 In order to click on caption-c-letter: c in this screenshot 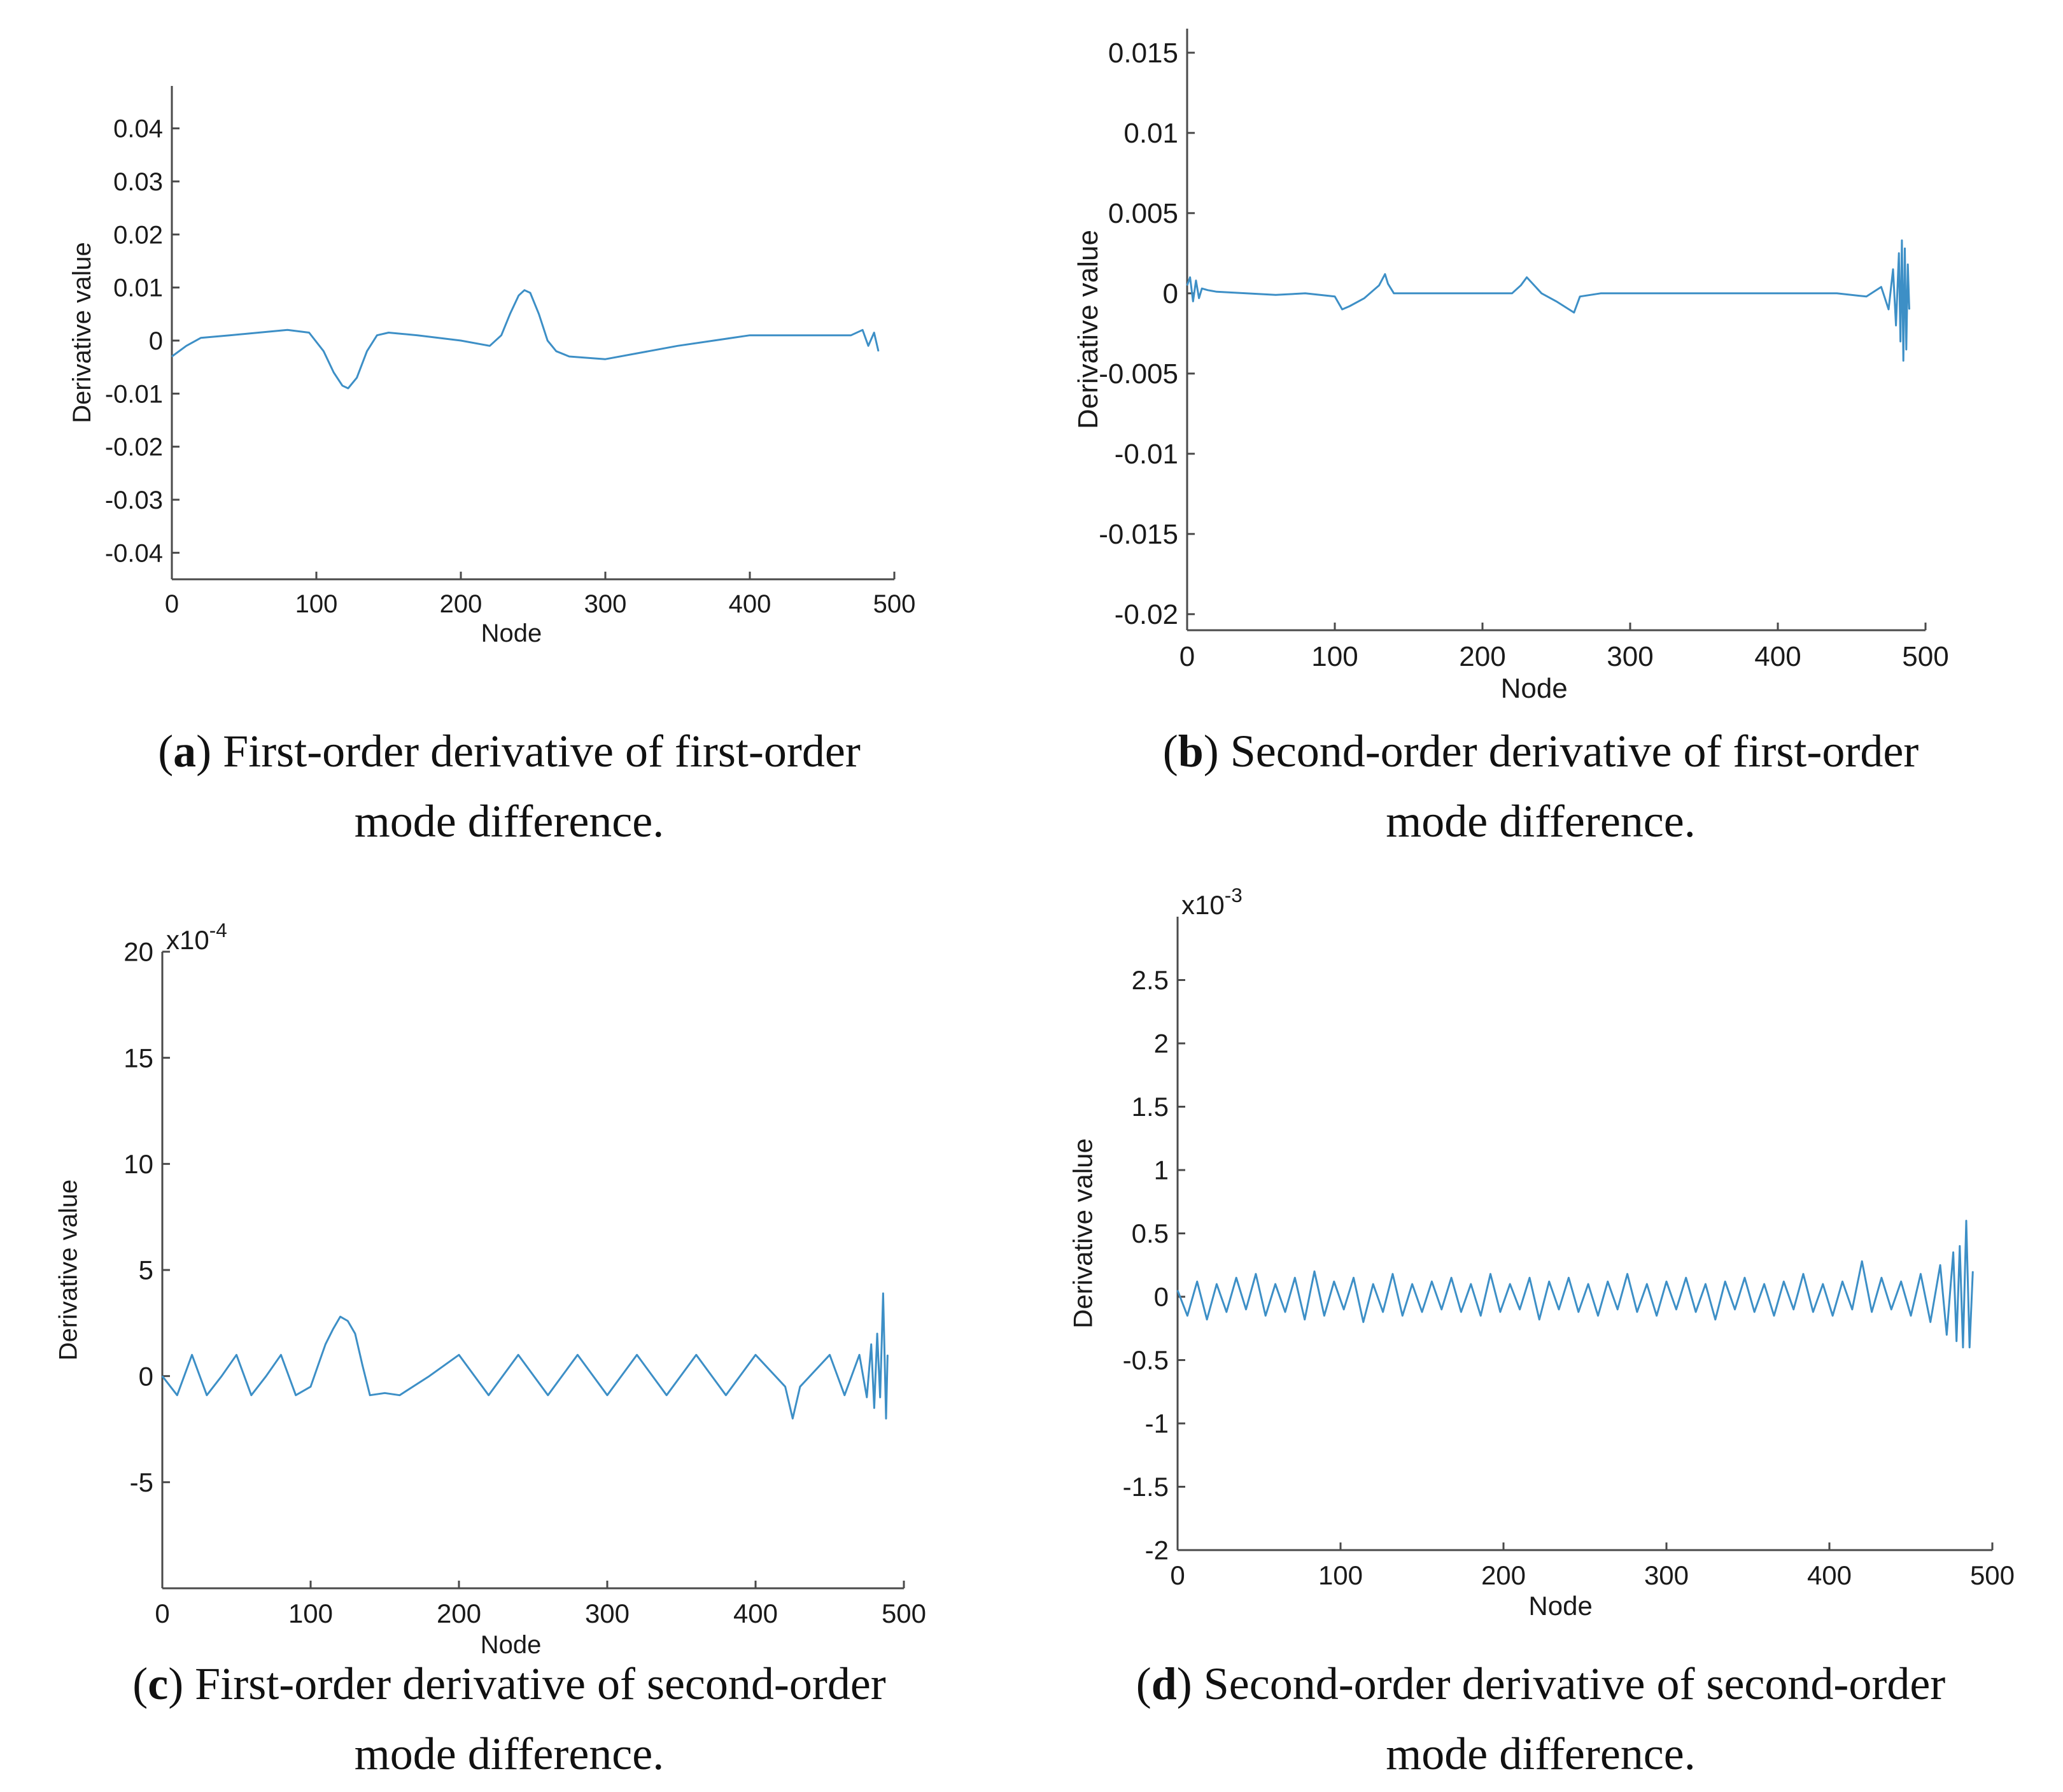, I will do `click(158, 1683)`.